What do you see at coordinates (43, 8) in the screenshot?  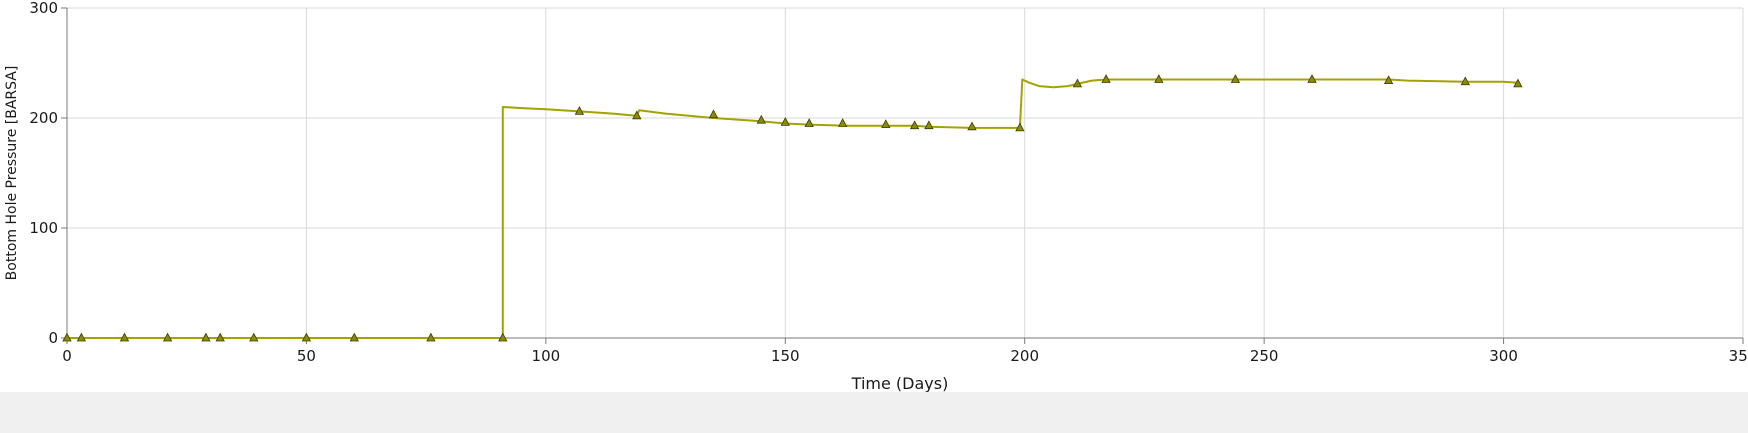 I see `y-tick-label: 300` at bounding box center [43, 8].